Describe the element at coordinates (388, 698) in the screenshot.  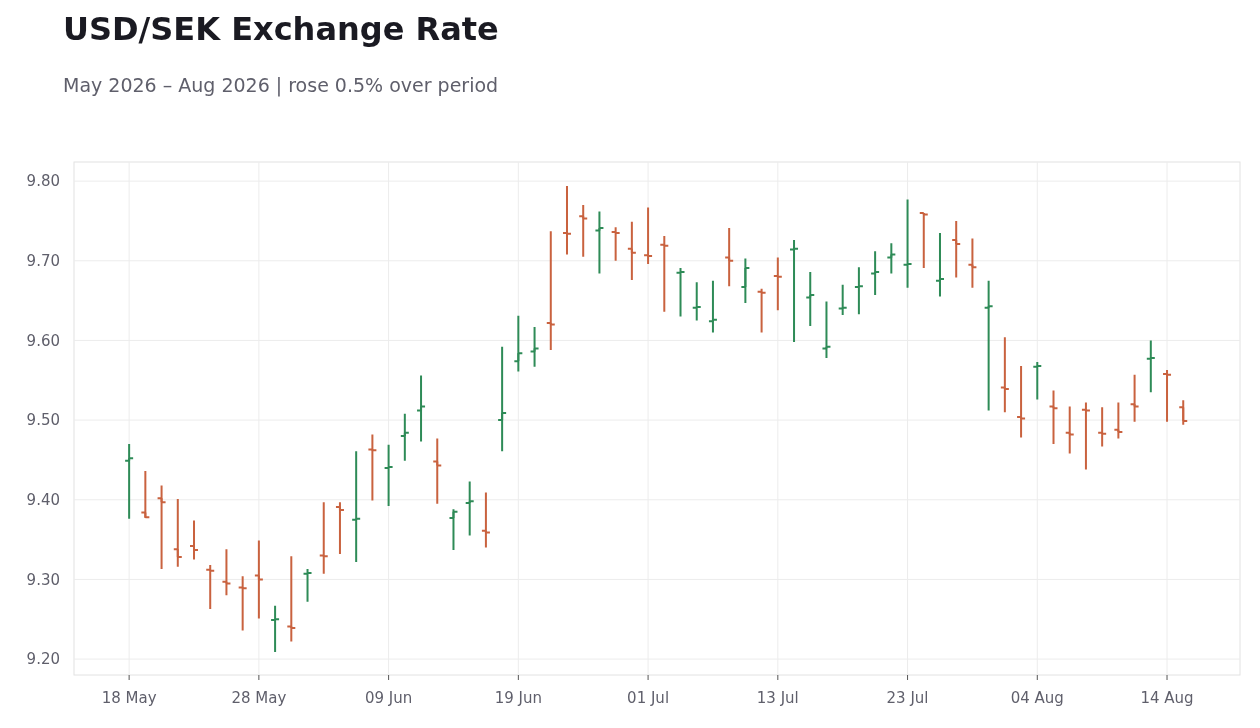
I see `x-tick-label: 09 Jun` at that location.